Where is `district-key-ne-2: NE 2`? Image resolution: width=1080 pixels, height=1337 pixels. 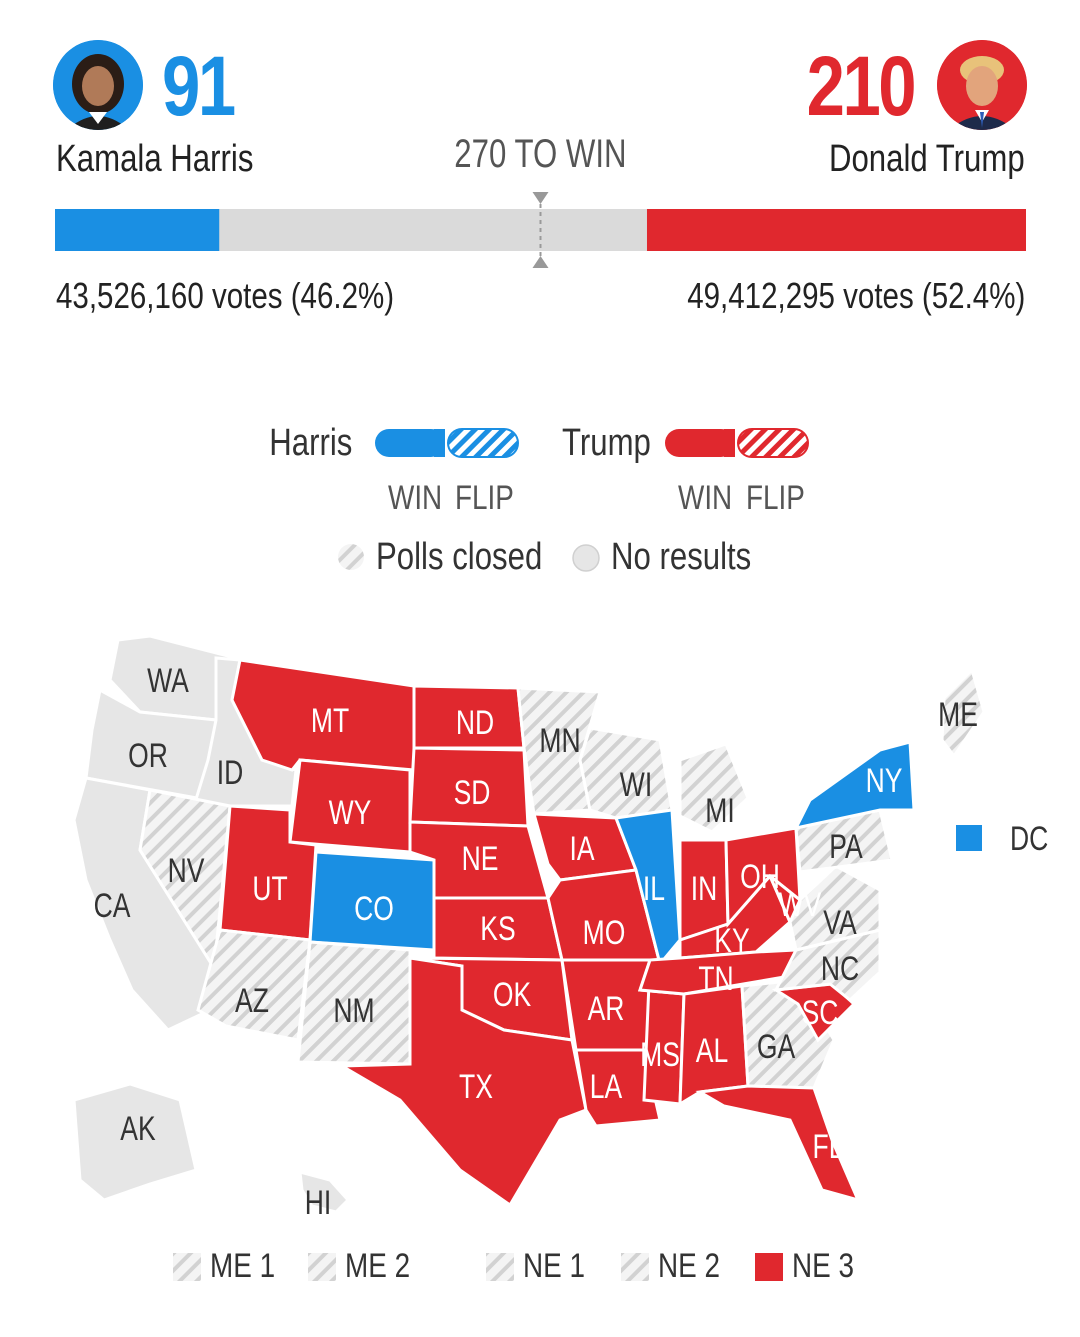
district-key-ne-2: NE 2 is located at coordinates (677, 1266).